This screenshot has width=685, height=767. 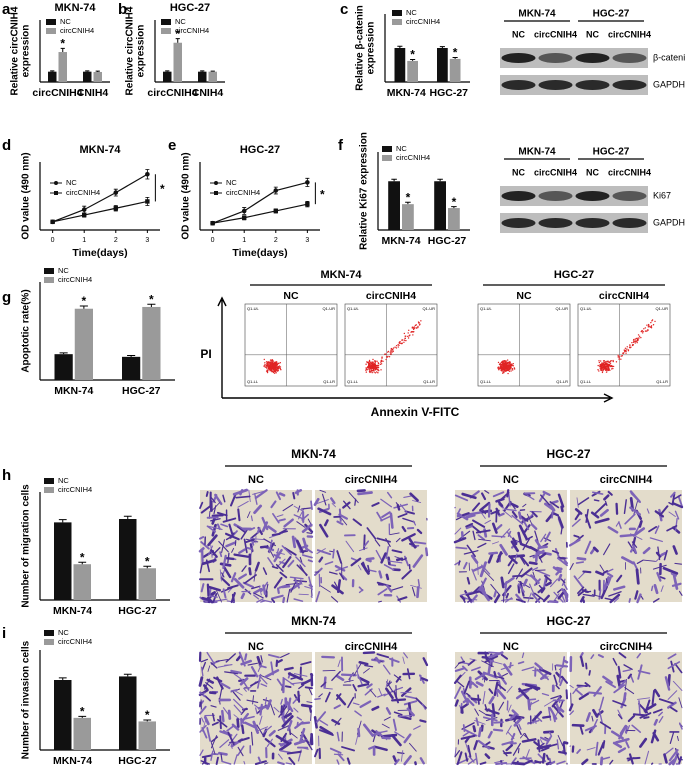 What do you see at coordinates (537, 152) in the screenshot?
I see `blot-group-label: MKN-74` at bounding box center [537, 152].